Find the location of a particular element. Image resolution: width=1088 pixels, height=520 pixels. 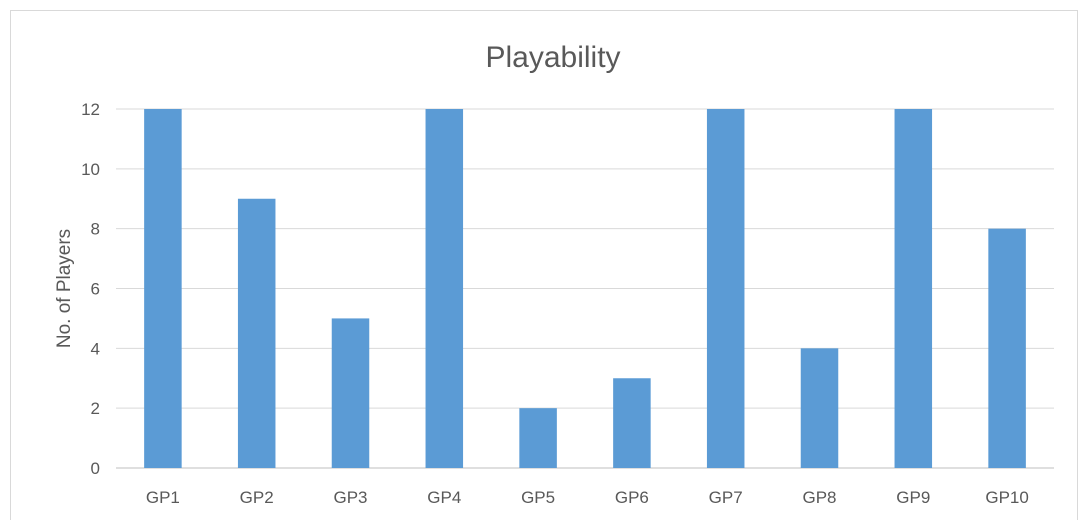

x-tick-label: GP8 is located at coordinates (819, 497).